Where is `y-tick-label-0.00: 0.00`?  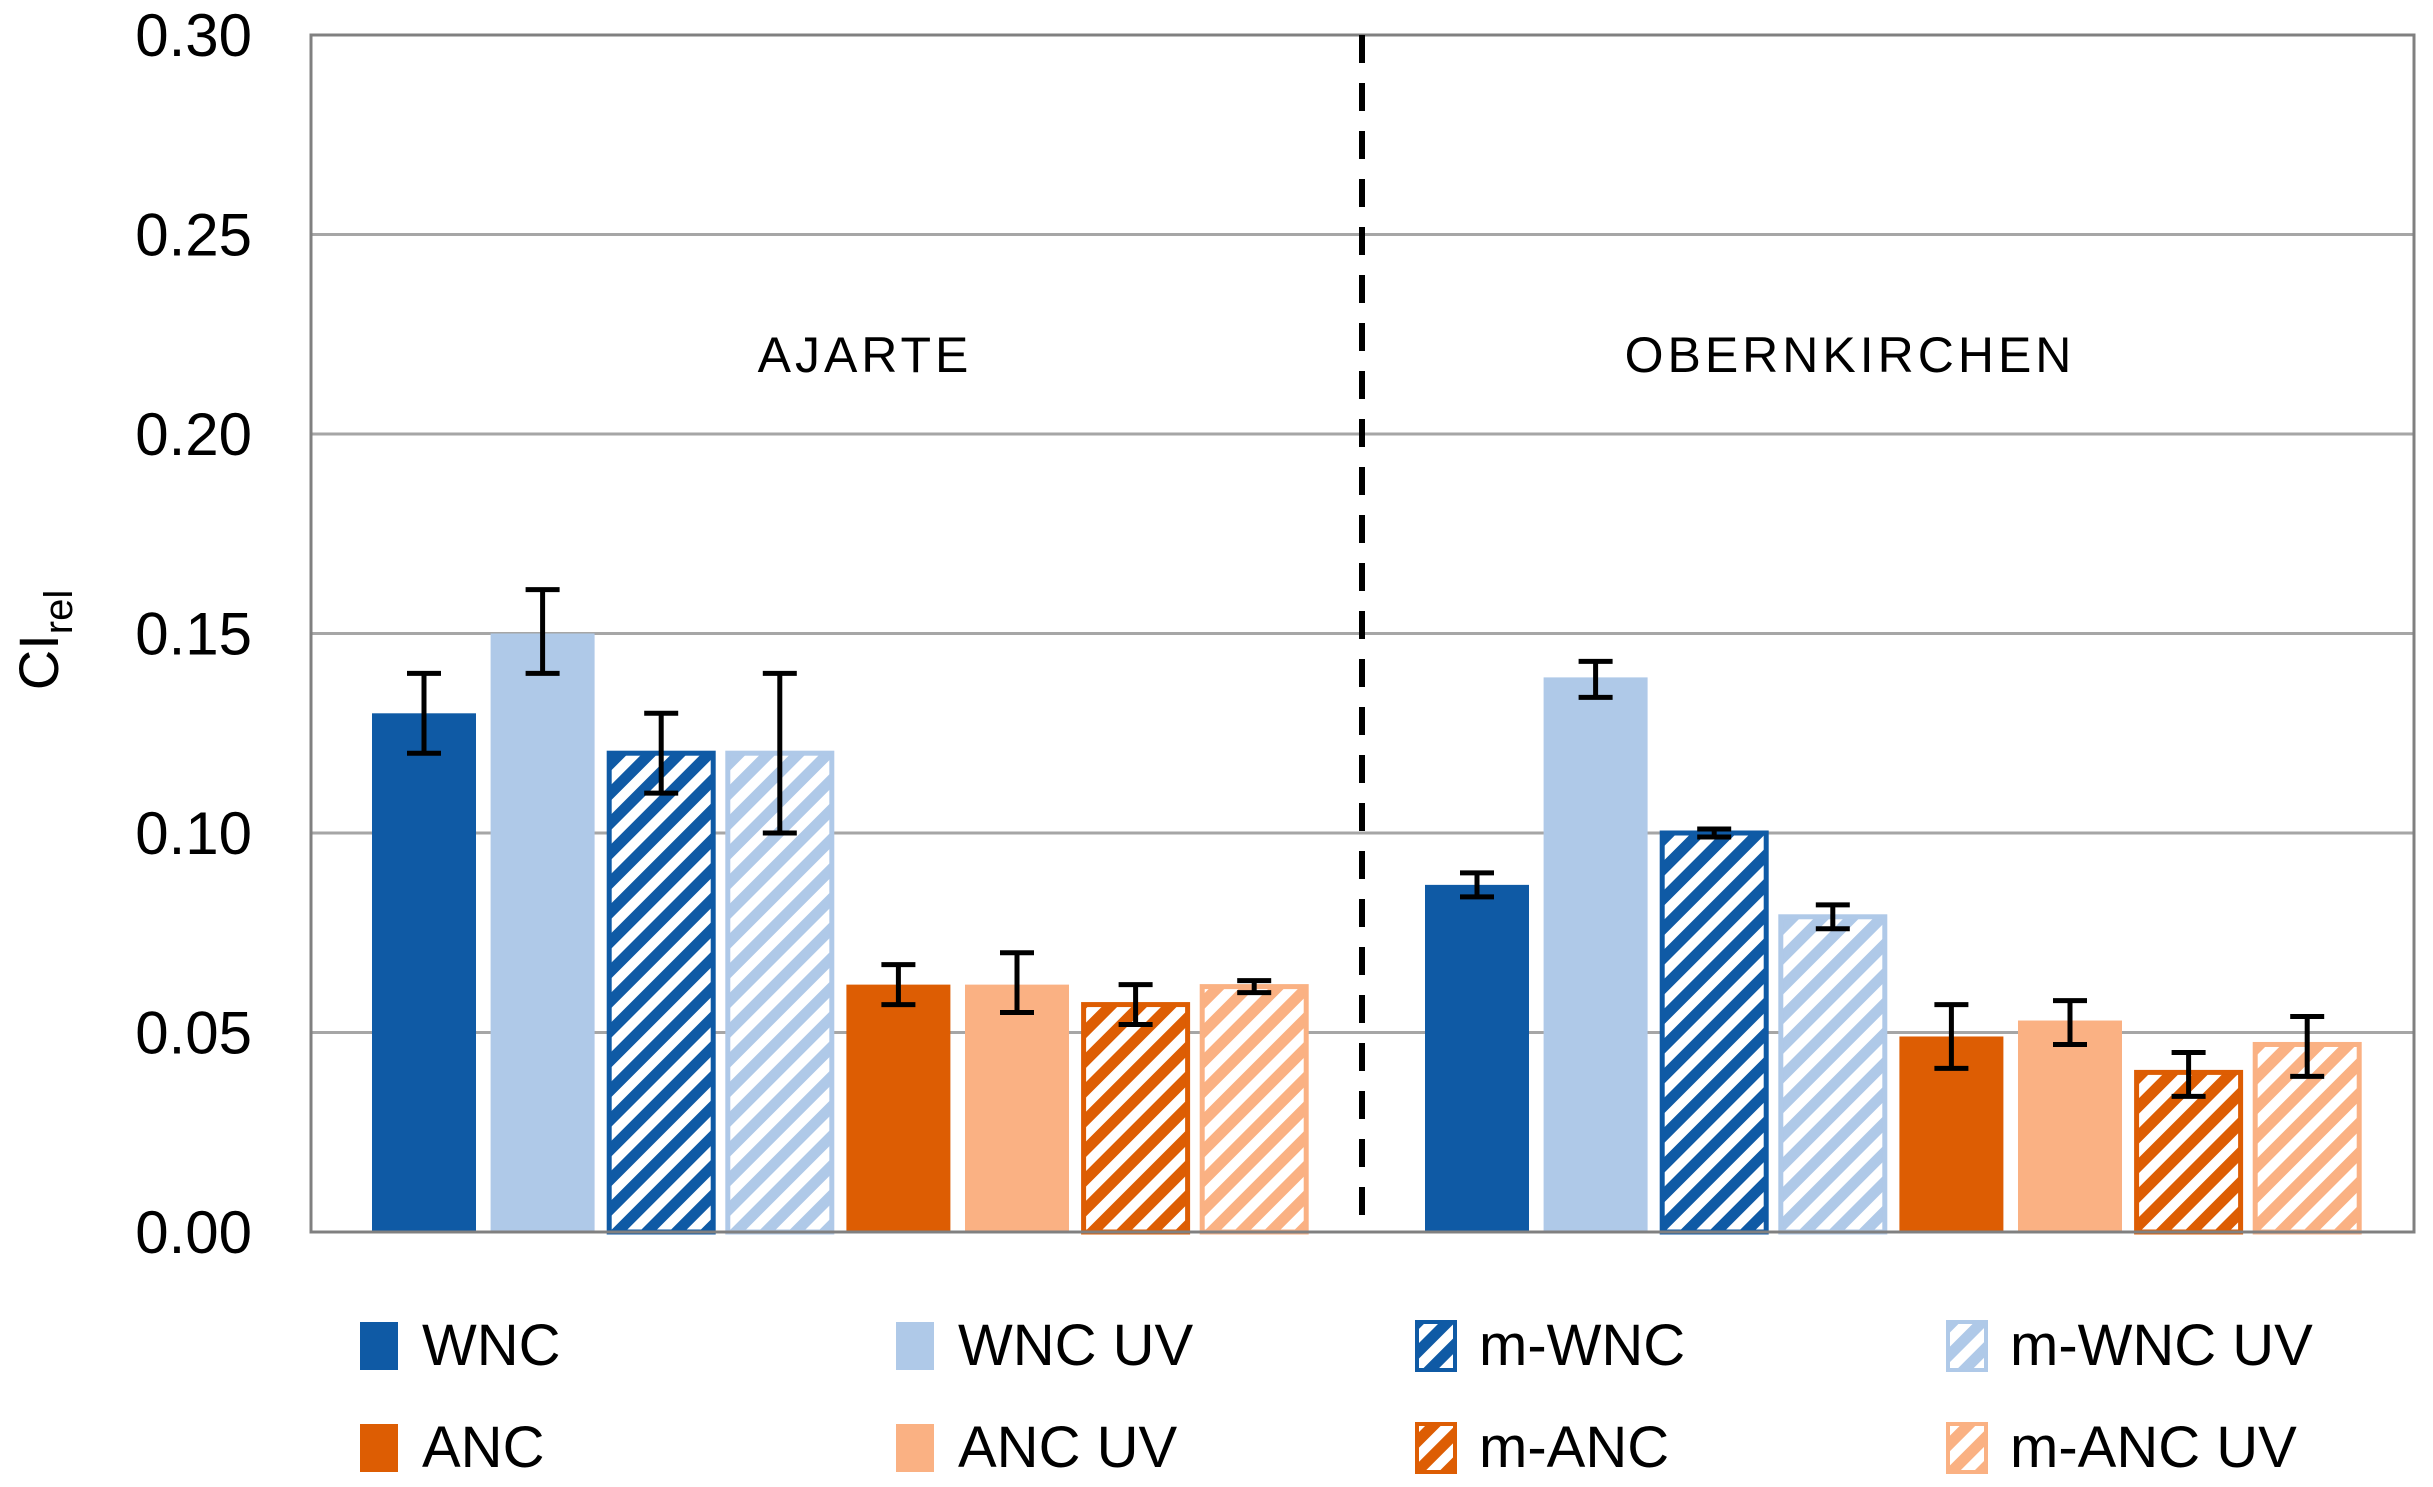
y-tick-label-0.00: 0.00 is located at coordinates (193, 1232).